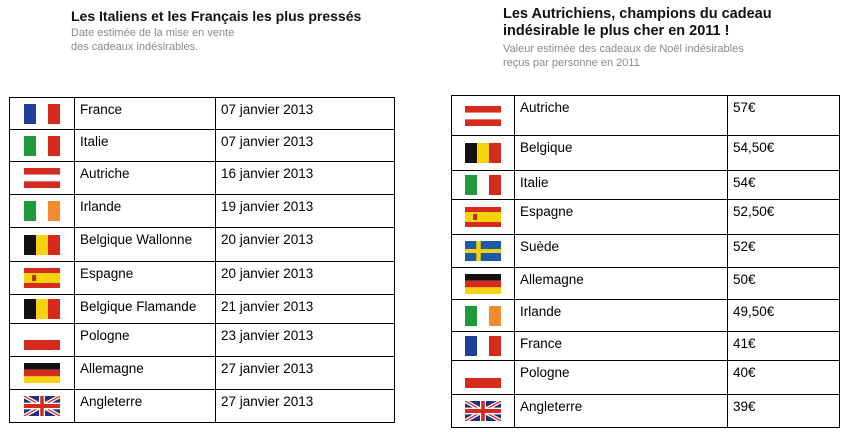  What do you see at coordinates (637, 14) in the screenshot?
I see `right-title-line: Les Autrichiens, champions du cadeau` at bounding box center [637, 14].